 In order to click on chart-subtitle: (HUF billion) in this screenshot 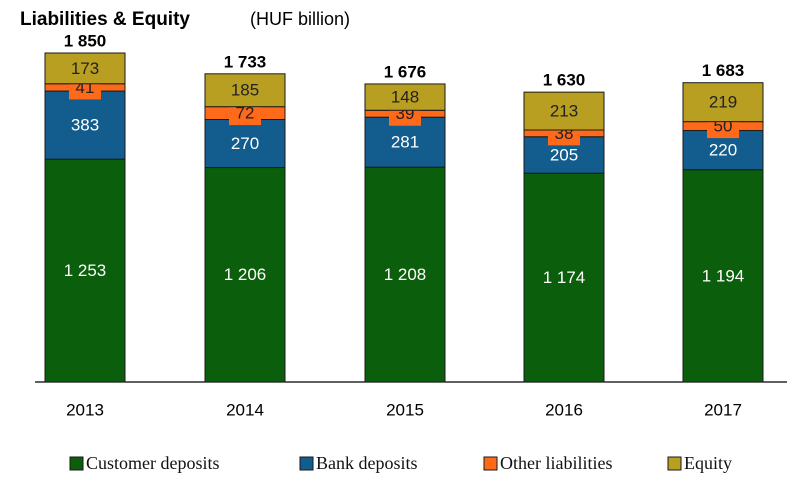, I will do `click(300, 19)`.